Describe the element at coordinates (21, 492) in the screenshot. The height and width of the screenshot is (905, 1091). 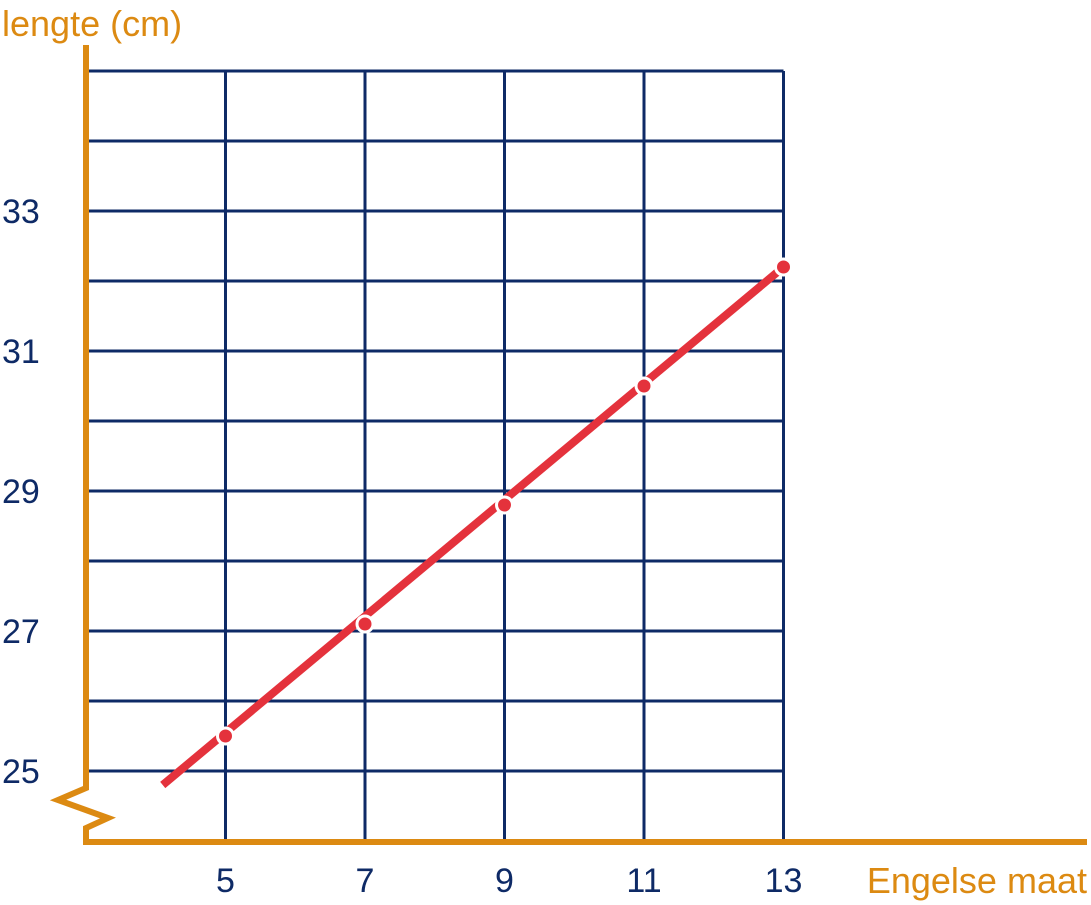
I see `y-tick-label: 29` at that location.